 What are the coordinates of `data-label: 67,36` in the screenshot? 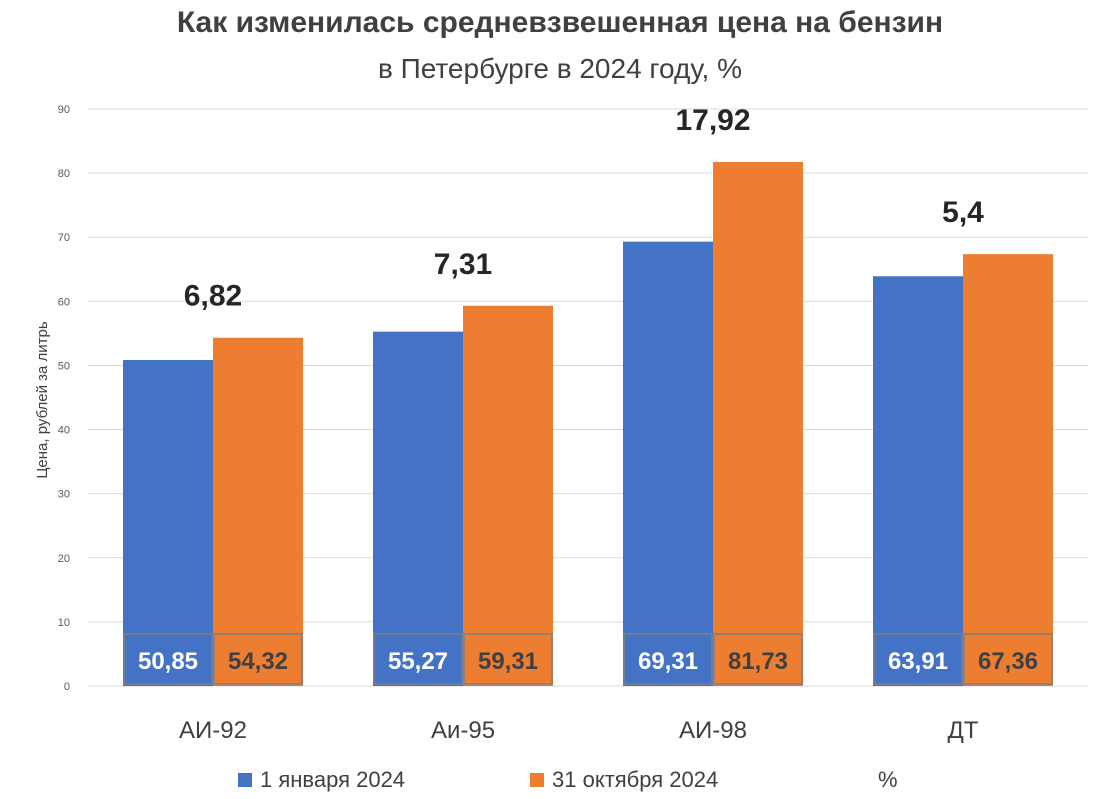 It's located at (1008, 661).